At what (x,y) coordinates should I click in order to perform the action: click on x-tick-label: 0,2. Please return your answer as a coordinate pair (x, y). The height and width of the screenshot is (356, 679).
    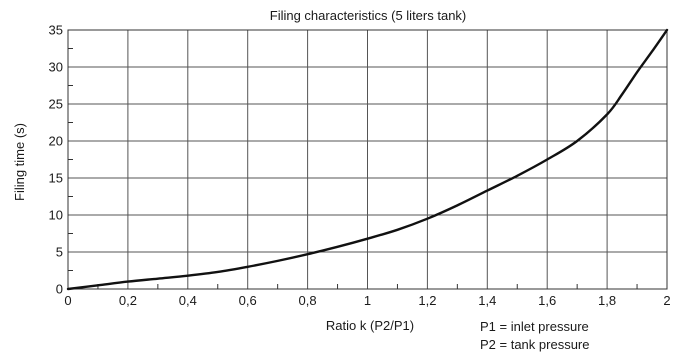
    Looking at the image, I should click on (128, 300).